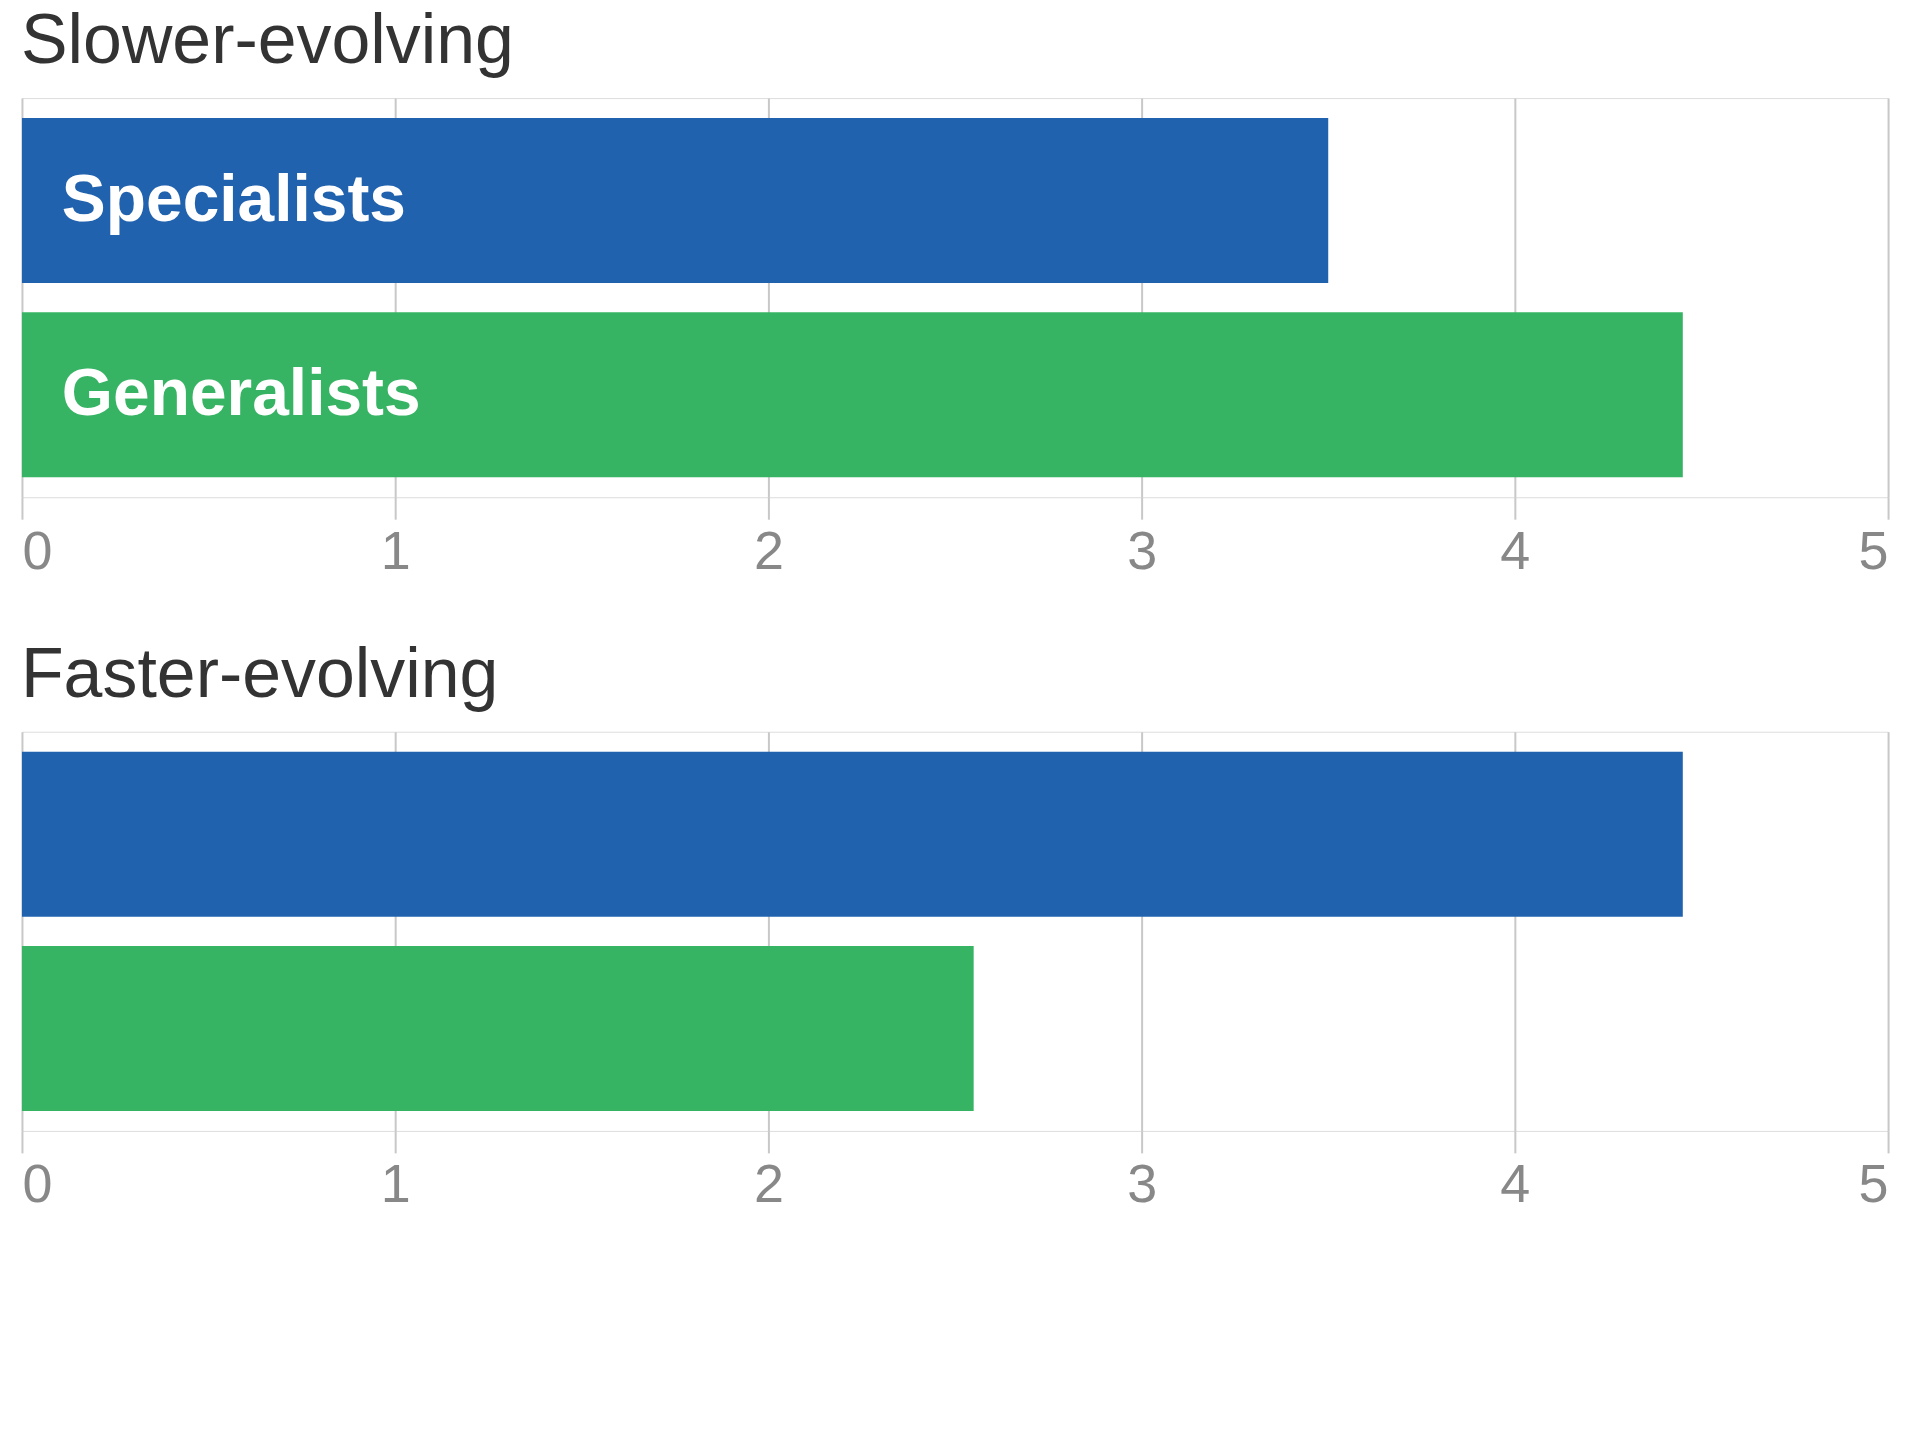 The image size is (1920, 1446). What do you see at coordinates (241, 391) in the screenshot?
I see `series-label: Generalists` at bounding box center [241, 391].